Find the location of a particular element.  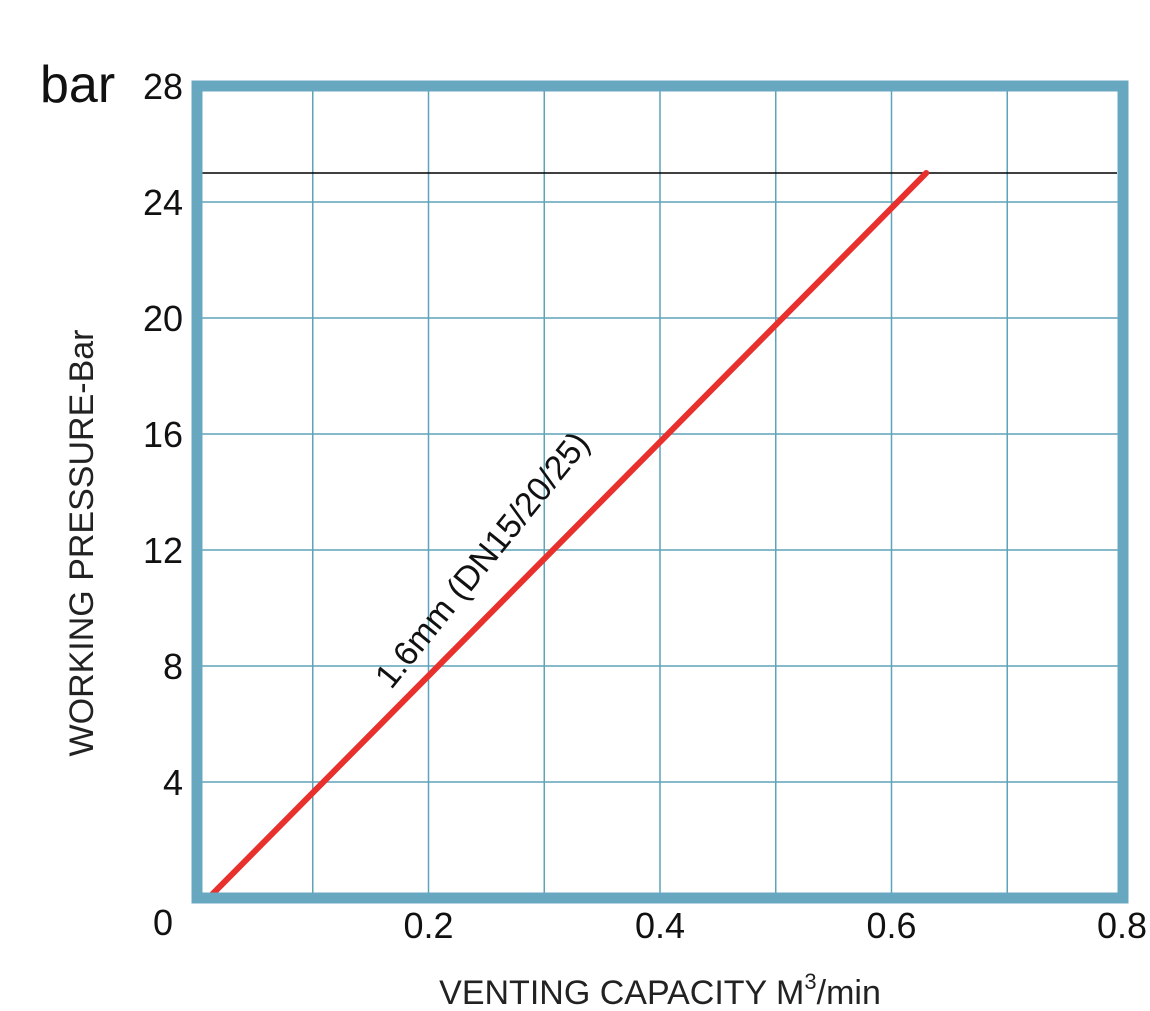

x-tick-label: 0.6 is located at coordinates (891, 925).